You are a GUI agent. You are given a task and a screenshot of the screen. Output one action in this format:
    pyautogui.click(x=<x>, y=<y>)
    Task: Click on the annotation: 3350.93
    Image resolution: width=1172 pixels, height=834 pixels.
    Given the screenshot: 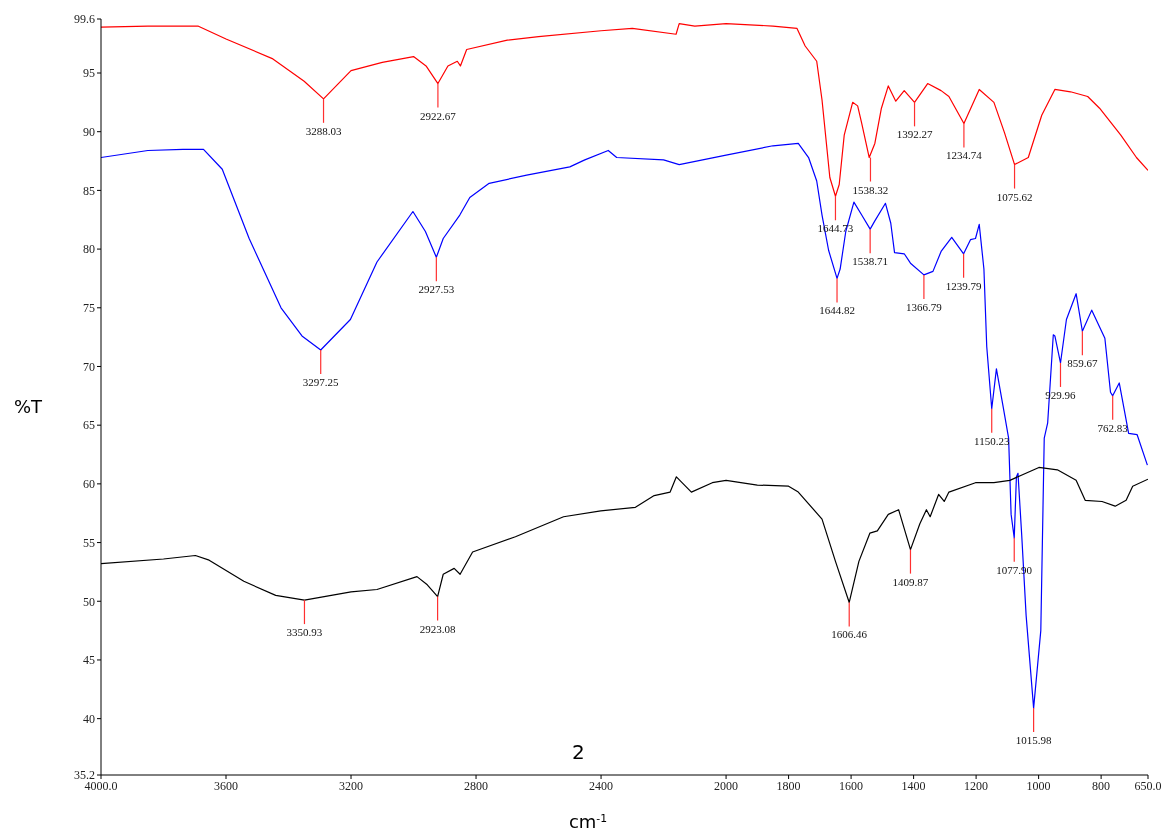 What is the action you would take?
    pyautogui.click(x=304, y=632)
    